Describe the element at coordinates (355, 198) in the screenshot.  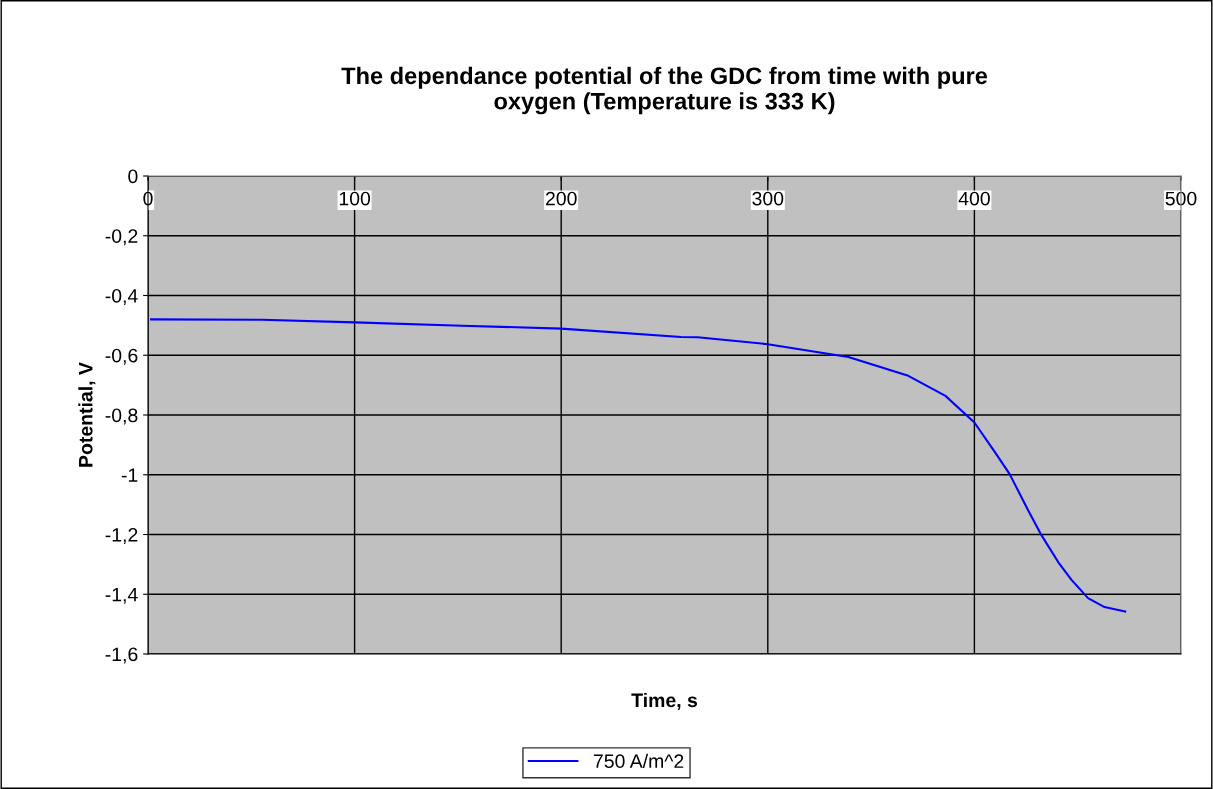
I see `x-tick-label: 100` at that location.